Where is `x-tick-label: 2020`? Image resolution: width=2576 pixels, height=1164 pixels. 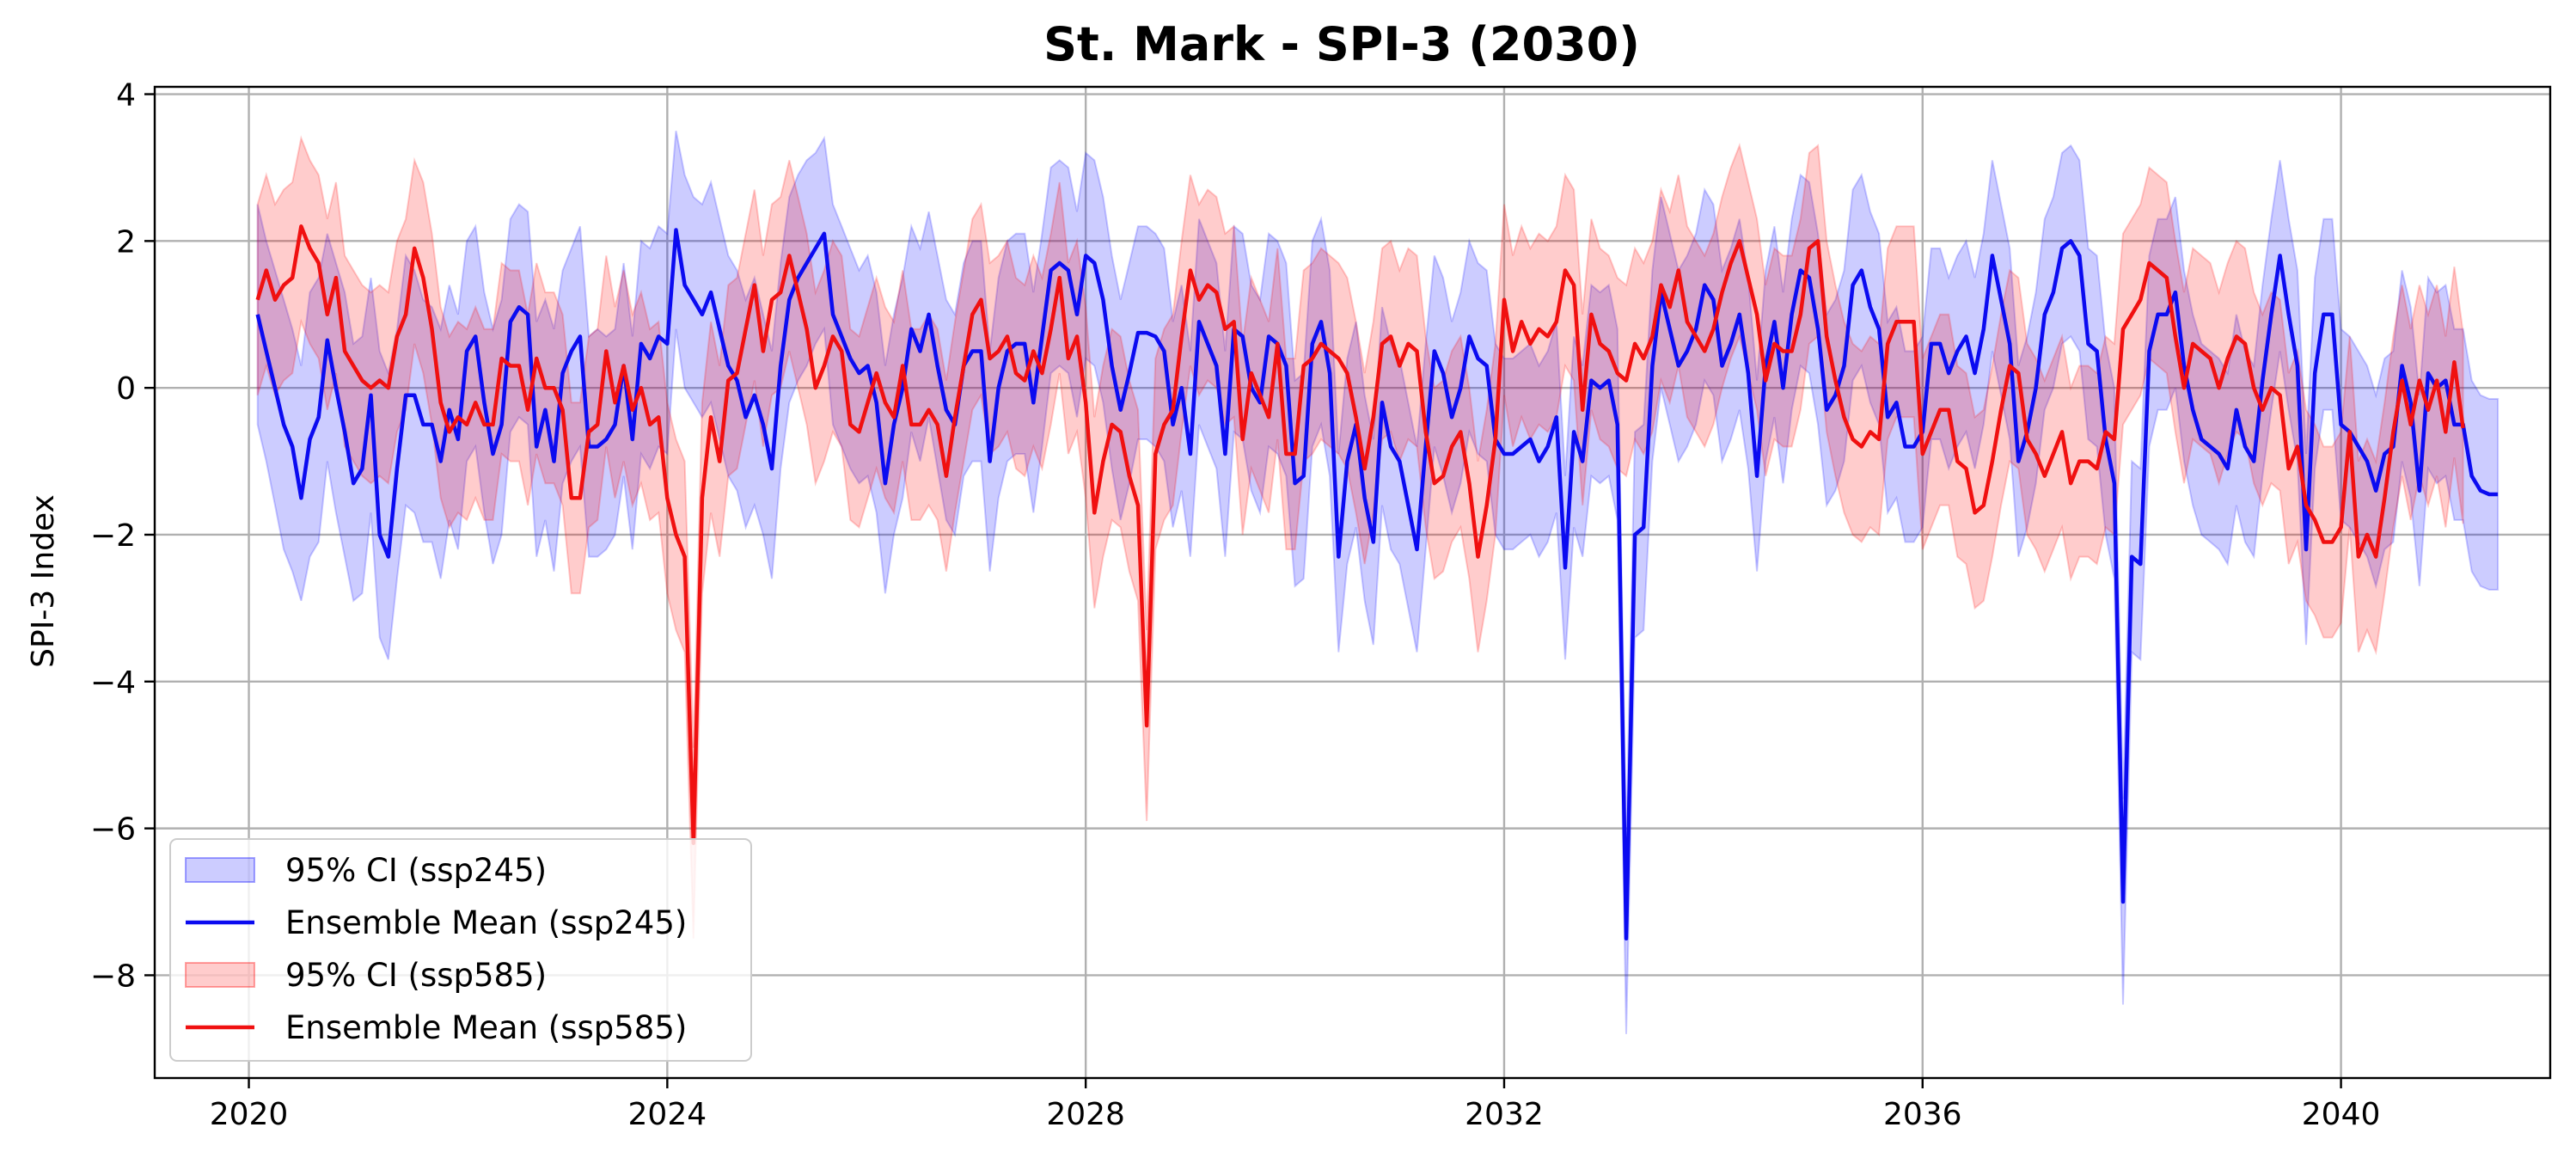 x-tick-label: 2020 is located at coordinates (249, 1114).